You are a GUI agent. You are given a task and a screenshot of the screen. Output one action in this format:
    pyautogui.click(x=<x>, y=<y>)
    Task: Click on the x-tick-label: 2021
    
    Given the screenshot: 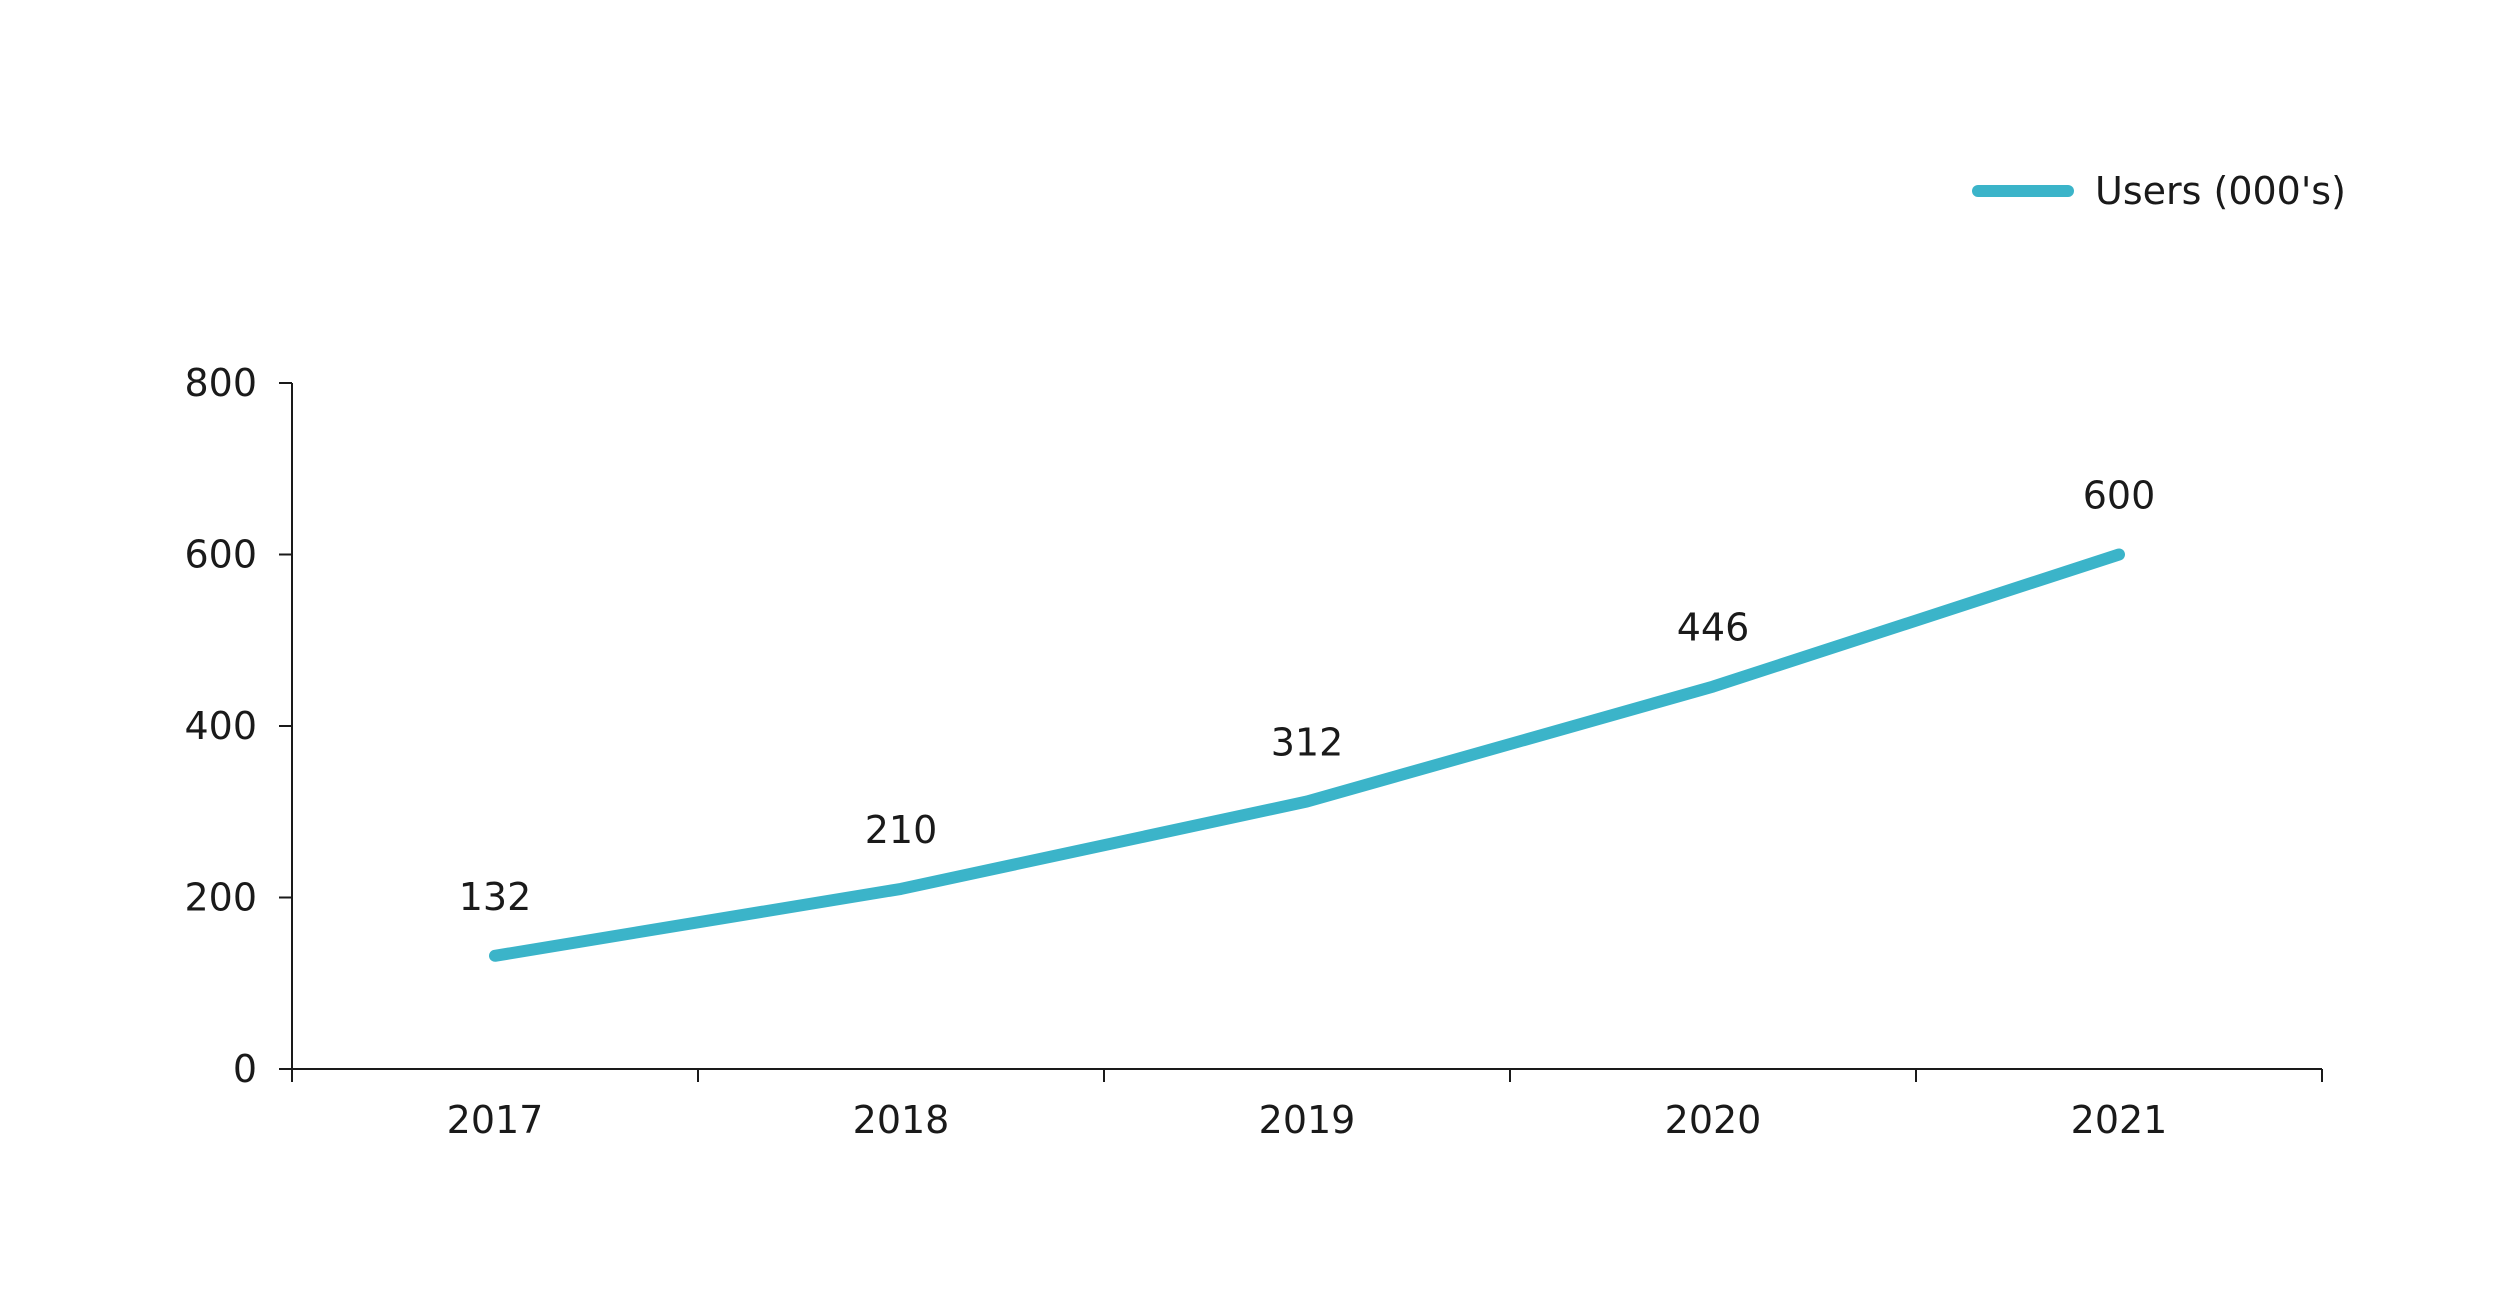 What is the action you would take?
    pyautogui.click(x=2119, y=1120)
    